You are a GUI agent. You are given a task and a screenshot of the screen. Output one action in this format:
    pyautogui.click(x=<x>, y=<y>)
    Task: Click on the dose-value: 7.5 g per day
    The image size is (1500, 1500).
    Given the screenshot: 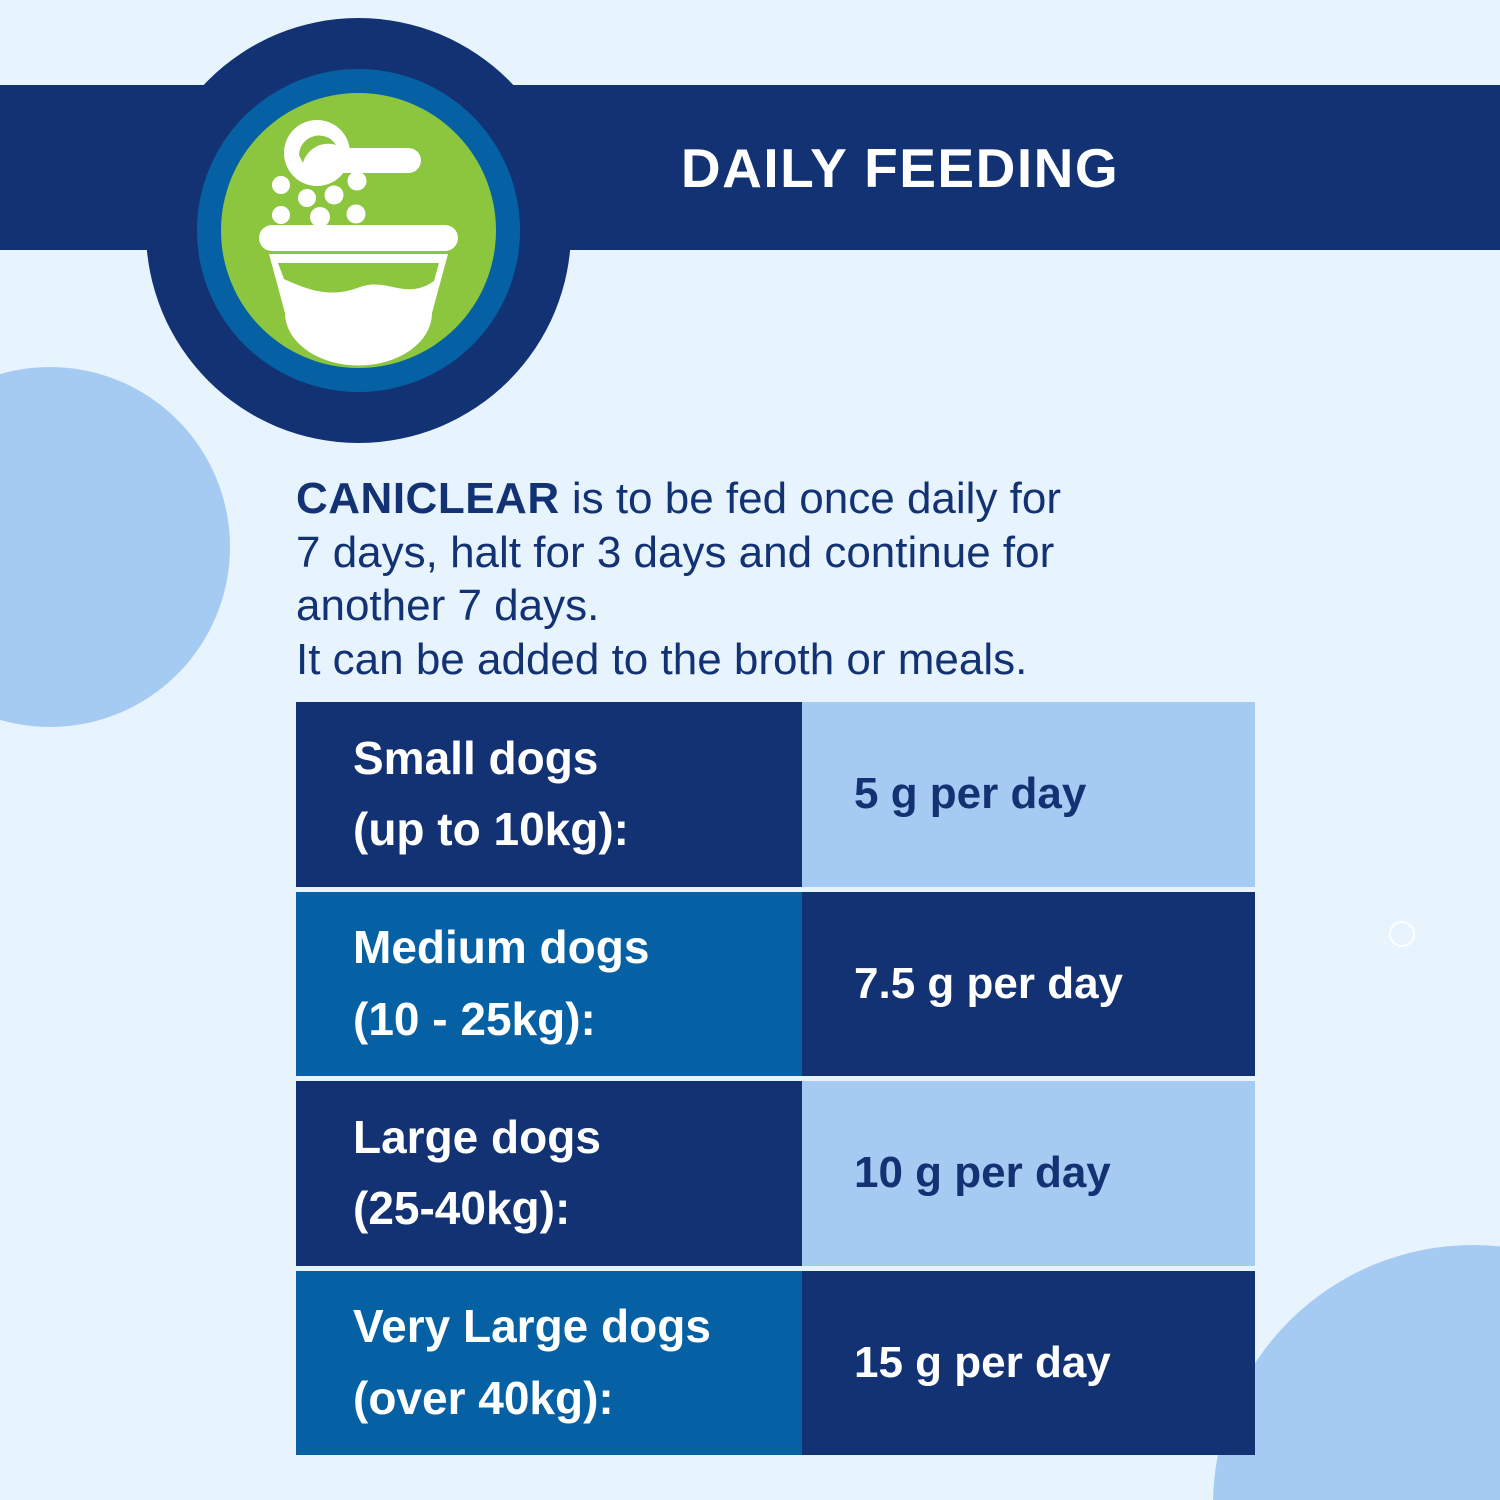 What is the action you would take?
    pyautogui.click(x=989, y=983)
    